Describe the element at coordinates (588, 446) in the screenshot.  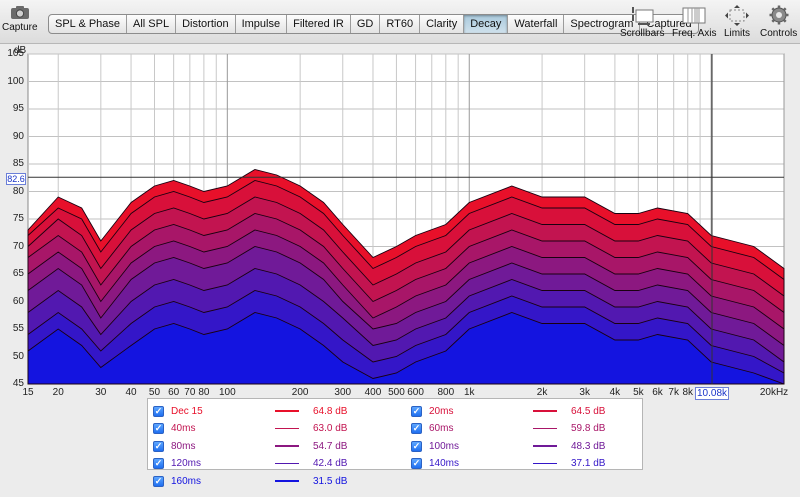
I see `legend-value: 48.3 dB` at that location.